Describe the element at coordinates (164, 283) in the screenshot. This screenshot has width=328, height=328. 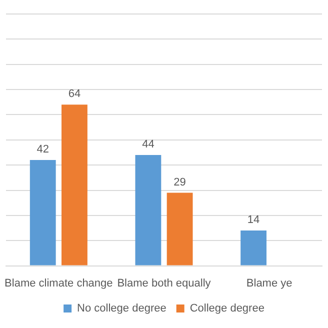
I see `x-tick-label: Blame both equally` at that location.